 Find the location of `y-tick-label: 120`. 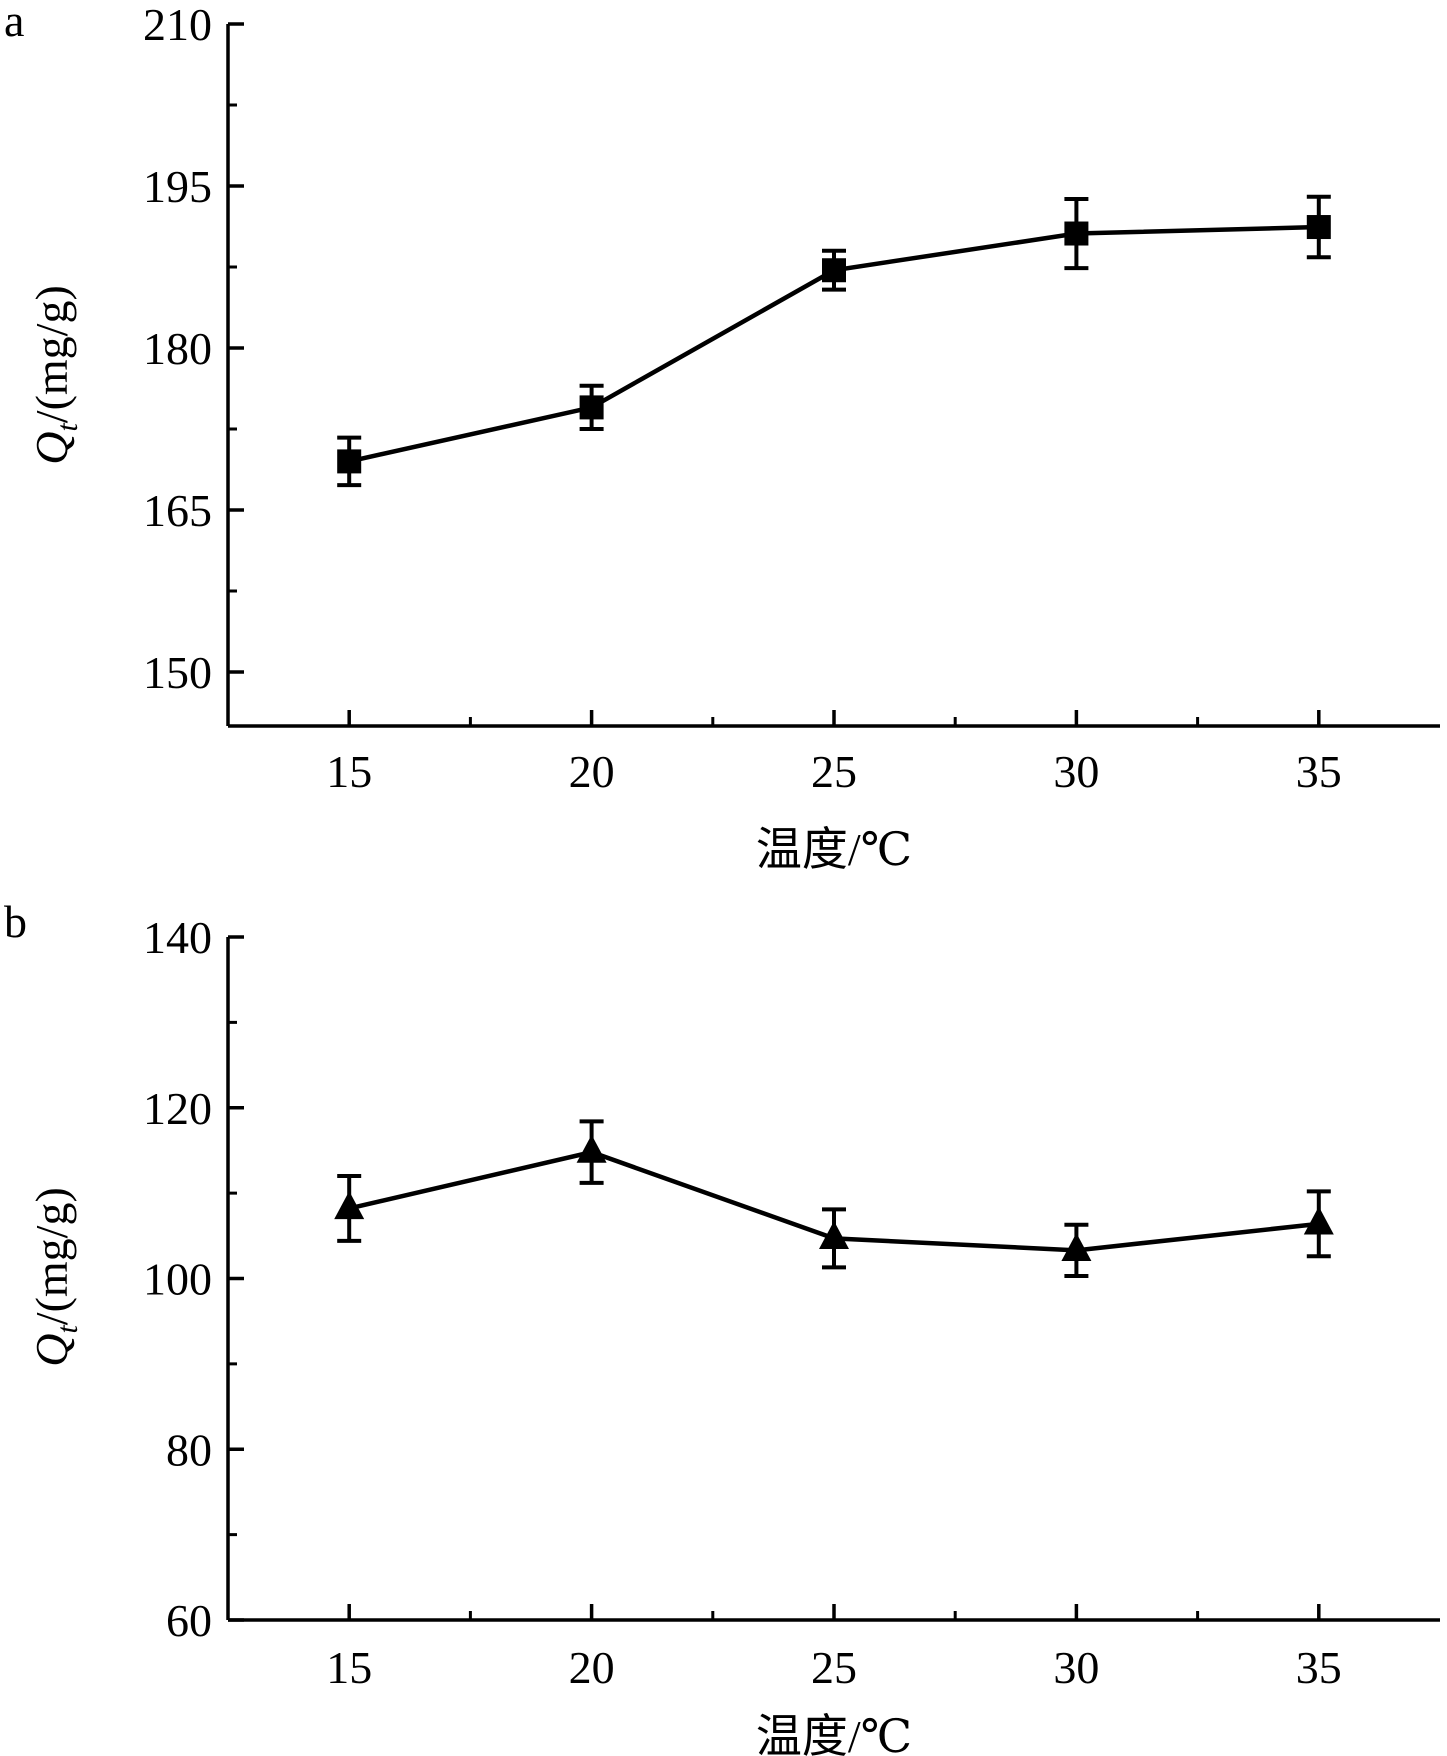

y-tick-label: 120 is located at coordinates (177, 1108).